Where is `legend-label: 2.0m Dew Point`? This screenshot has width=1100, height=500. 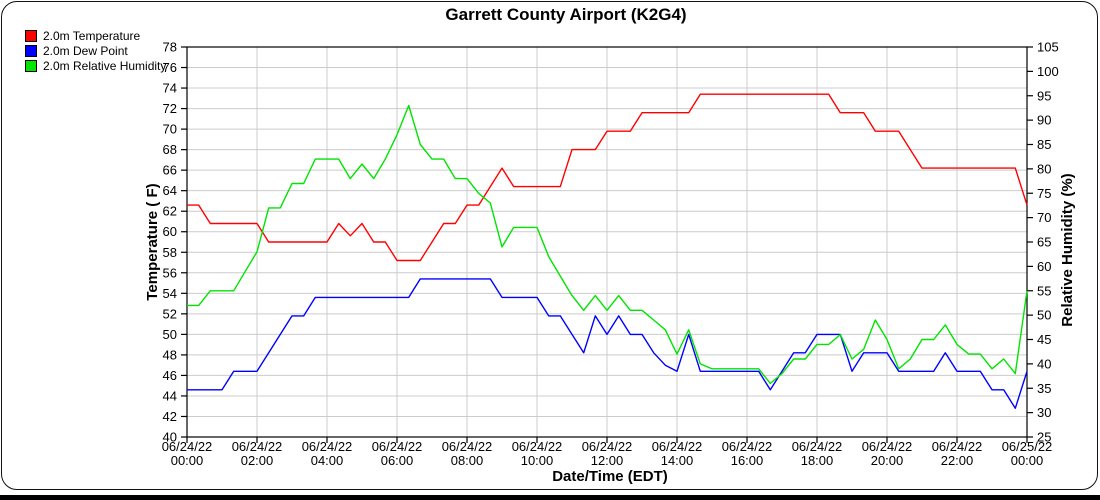
legend-label: 2.0m Dew Point is located at coordinates (85, 50).